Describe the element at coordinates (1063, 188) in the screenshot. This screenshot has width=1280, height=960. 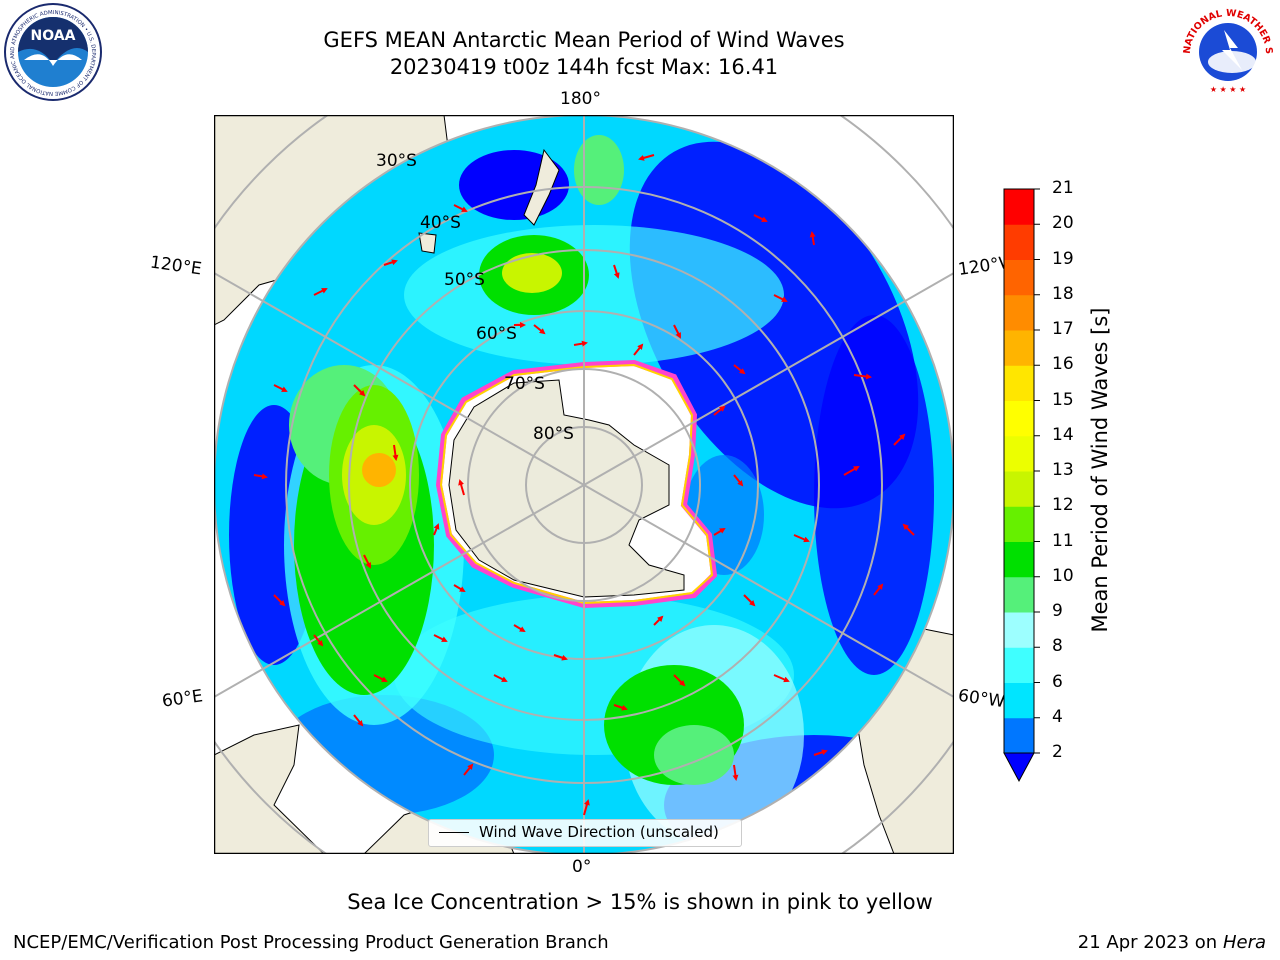
I see `colorbar-tick-label: 21` at that location.